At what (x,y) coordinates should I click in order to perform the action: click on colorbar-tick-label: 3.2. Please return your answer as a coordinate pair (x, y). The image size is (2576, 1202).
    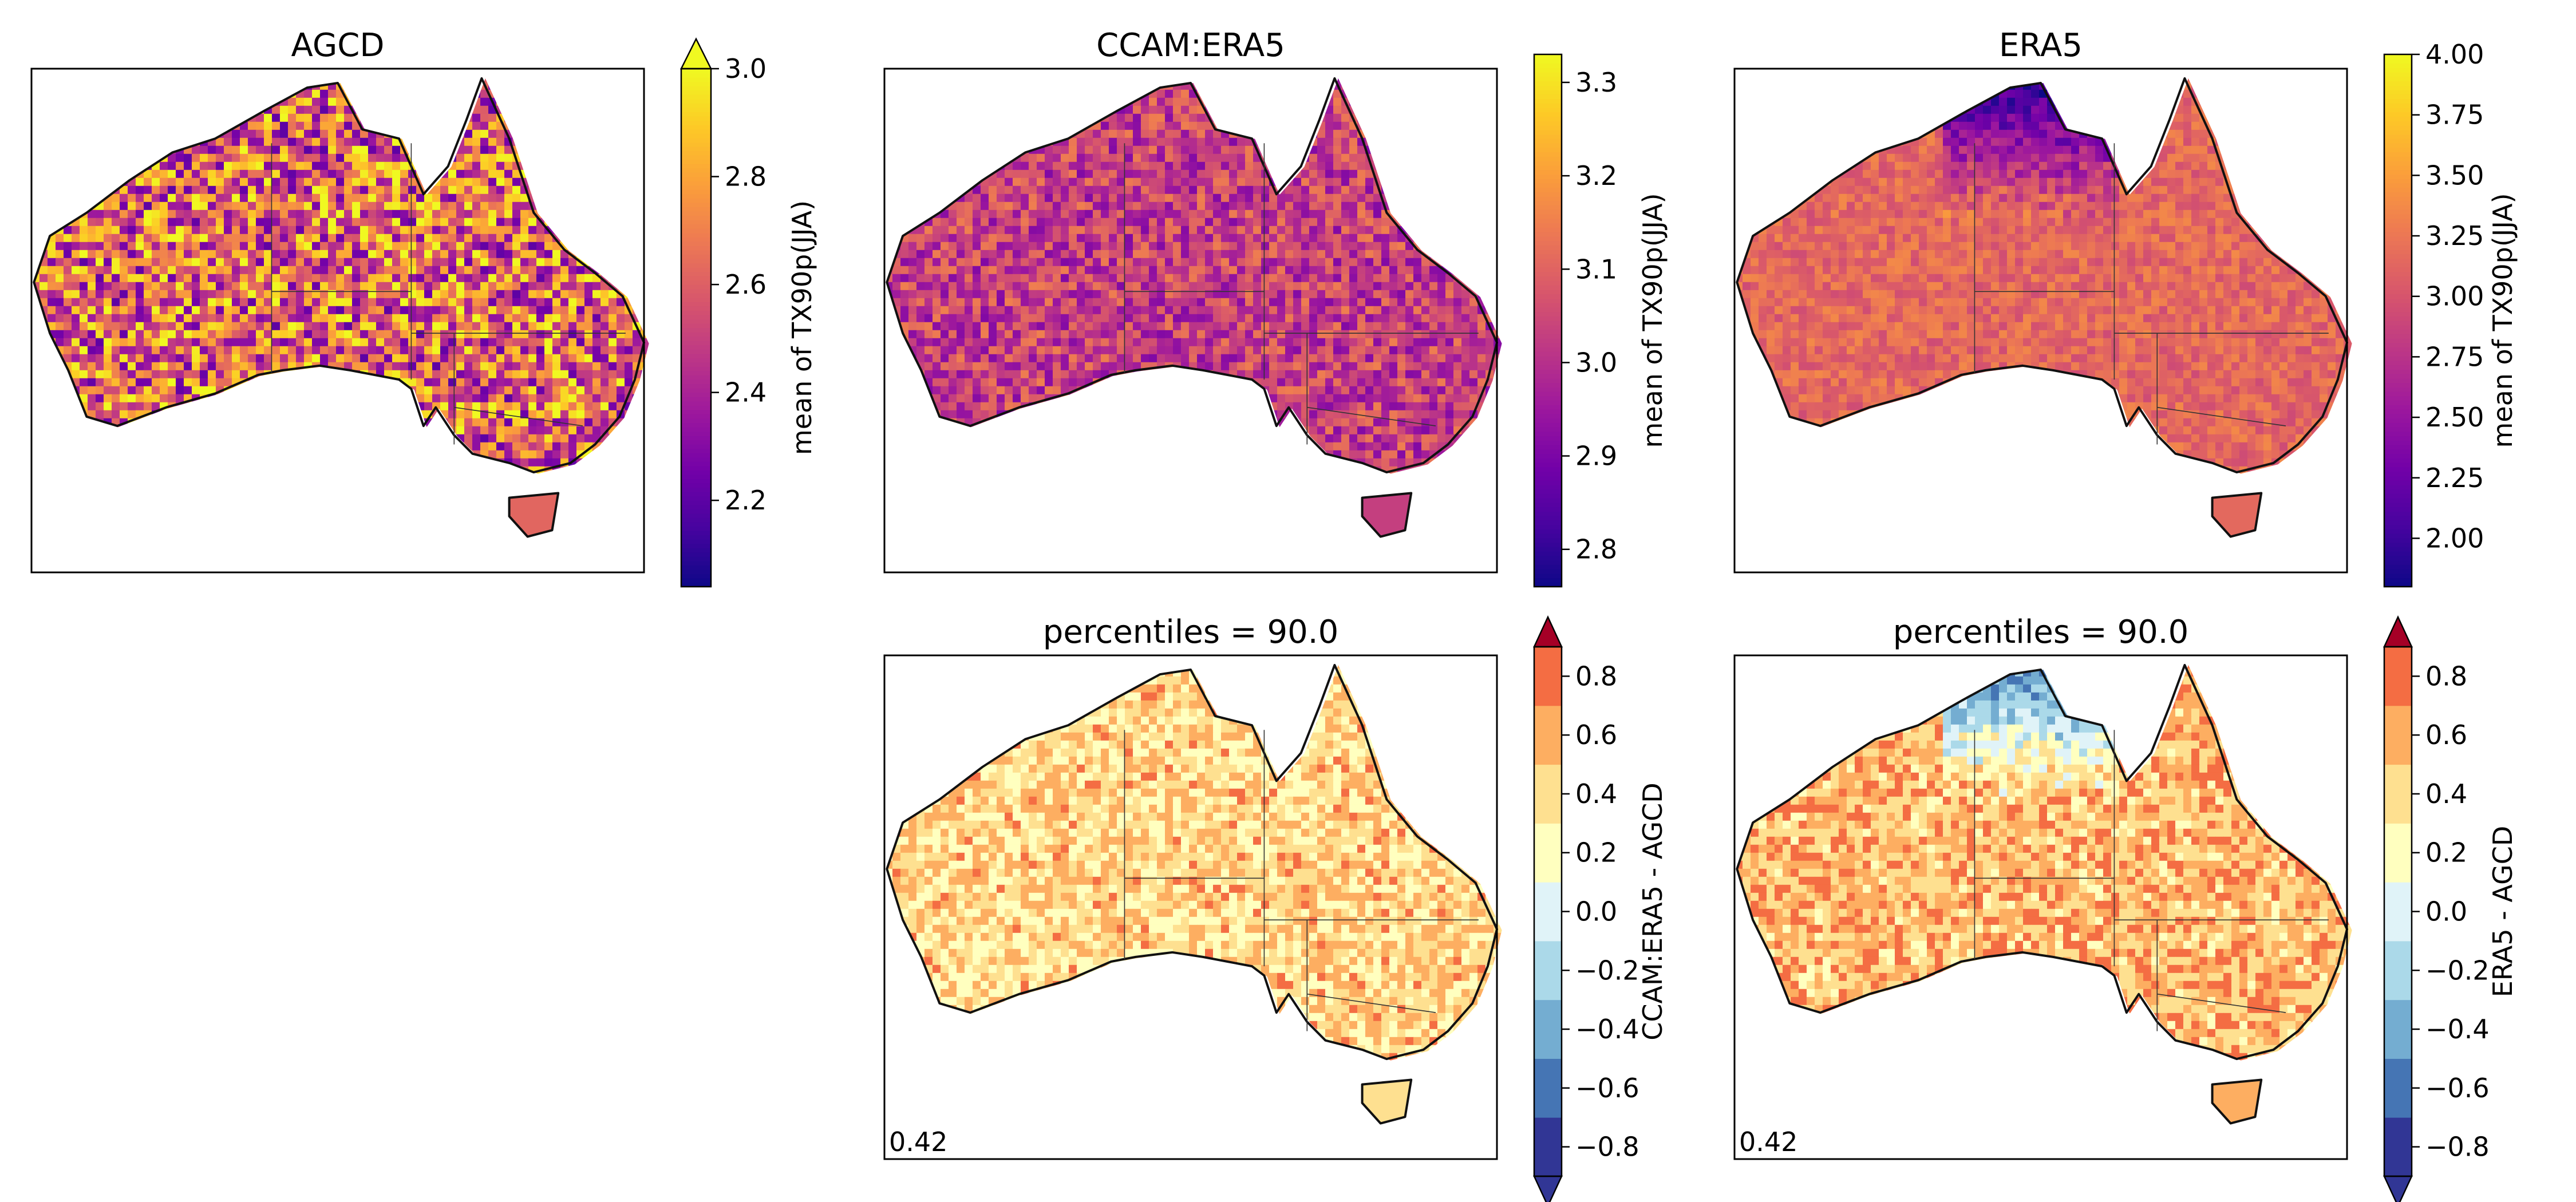
    Looking at the image, I should click on (1596, 176).